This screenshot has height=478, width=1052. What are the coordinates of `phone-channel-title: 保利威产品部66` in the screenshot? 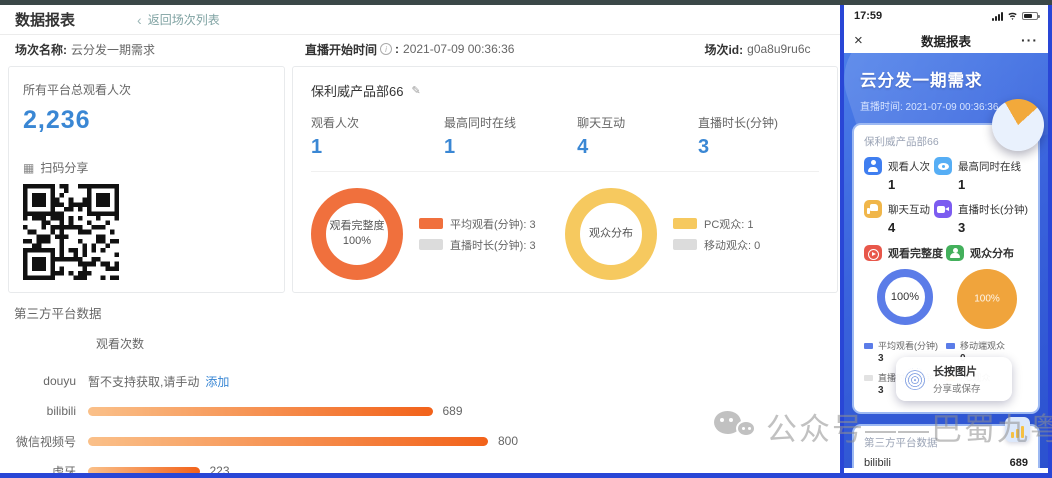 It's located at (901, 142).